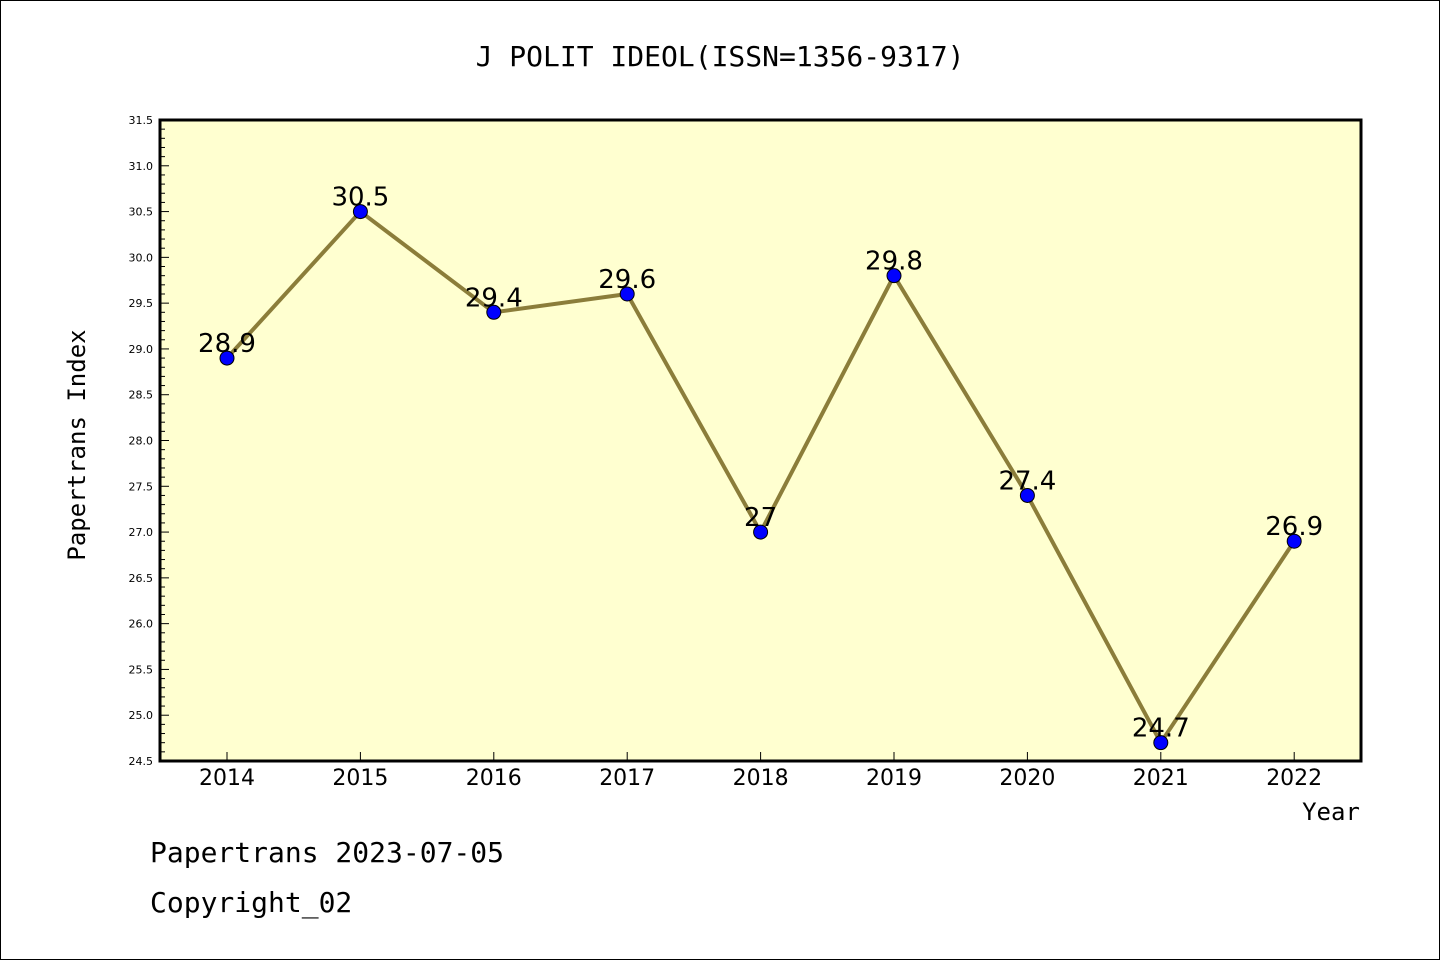  I want to click on y-tick-label: 30.0, so click(141, 257).